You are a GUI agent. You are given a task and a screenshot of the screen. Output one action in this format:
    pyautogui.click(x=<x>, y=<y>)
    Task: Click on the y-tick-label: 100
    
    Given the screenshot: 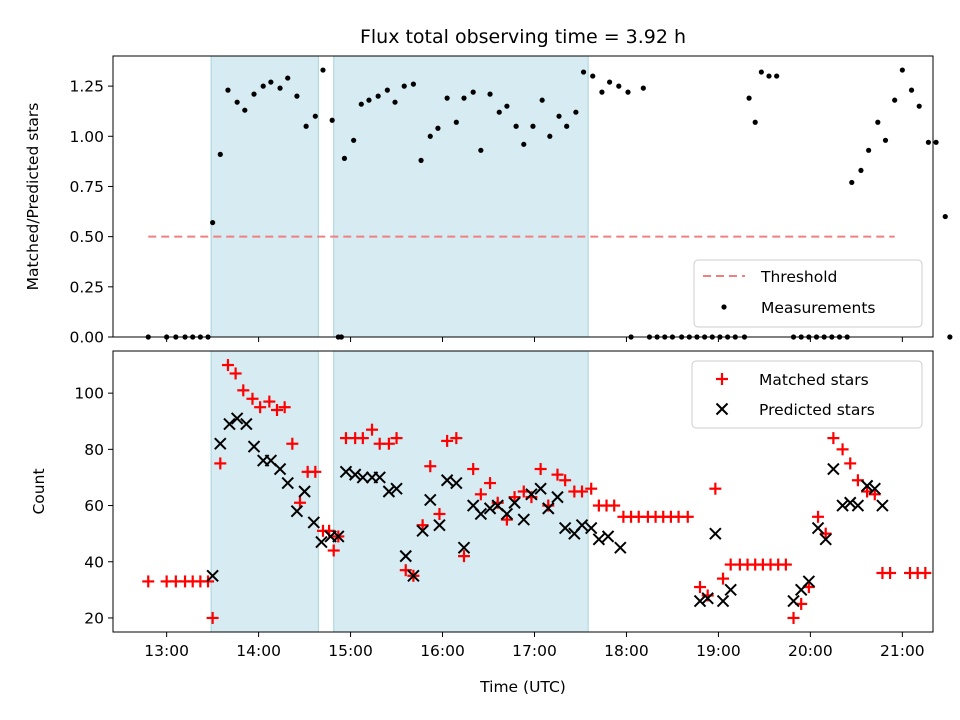 What is the action you would take?
    pyautogui.click(x=89, y=394)
    